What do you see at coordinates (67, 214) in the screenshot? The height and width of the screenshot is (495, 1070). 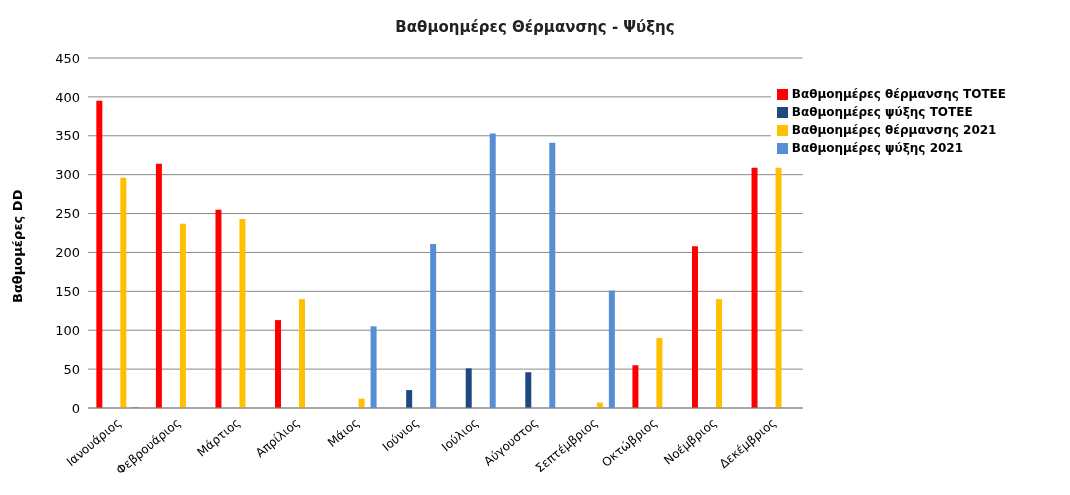 I see `y-tick-label: 250` at bounding box center [67, 214].